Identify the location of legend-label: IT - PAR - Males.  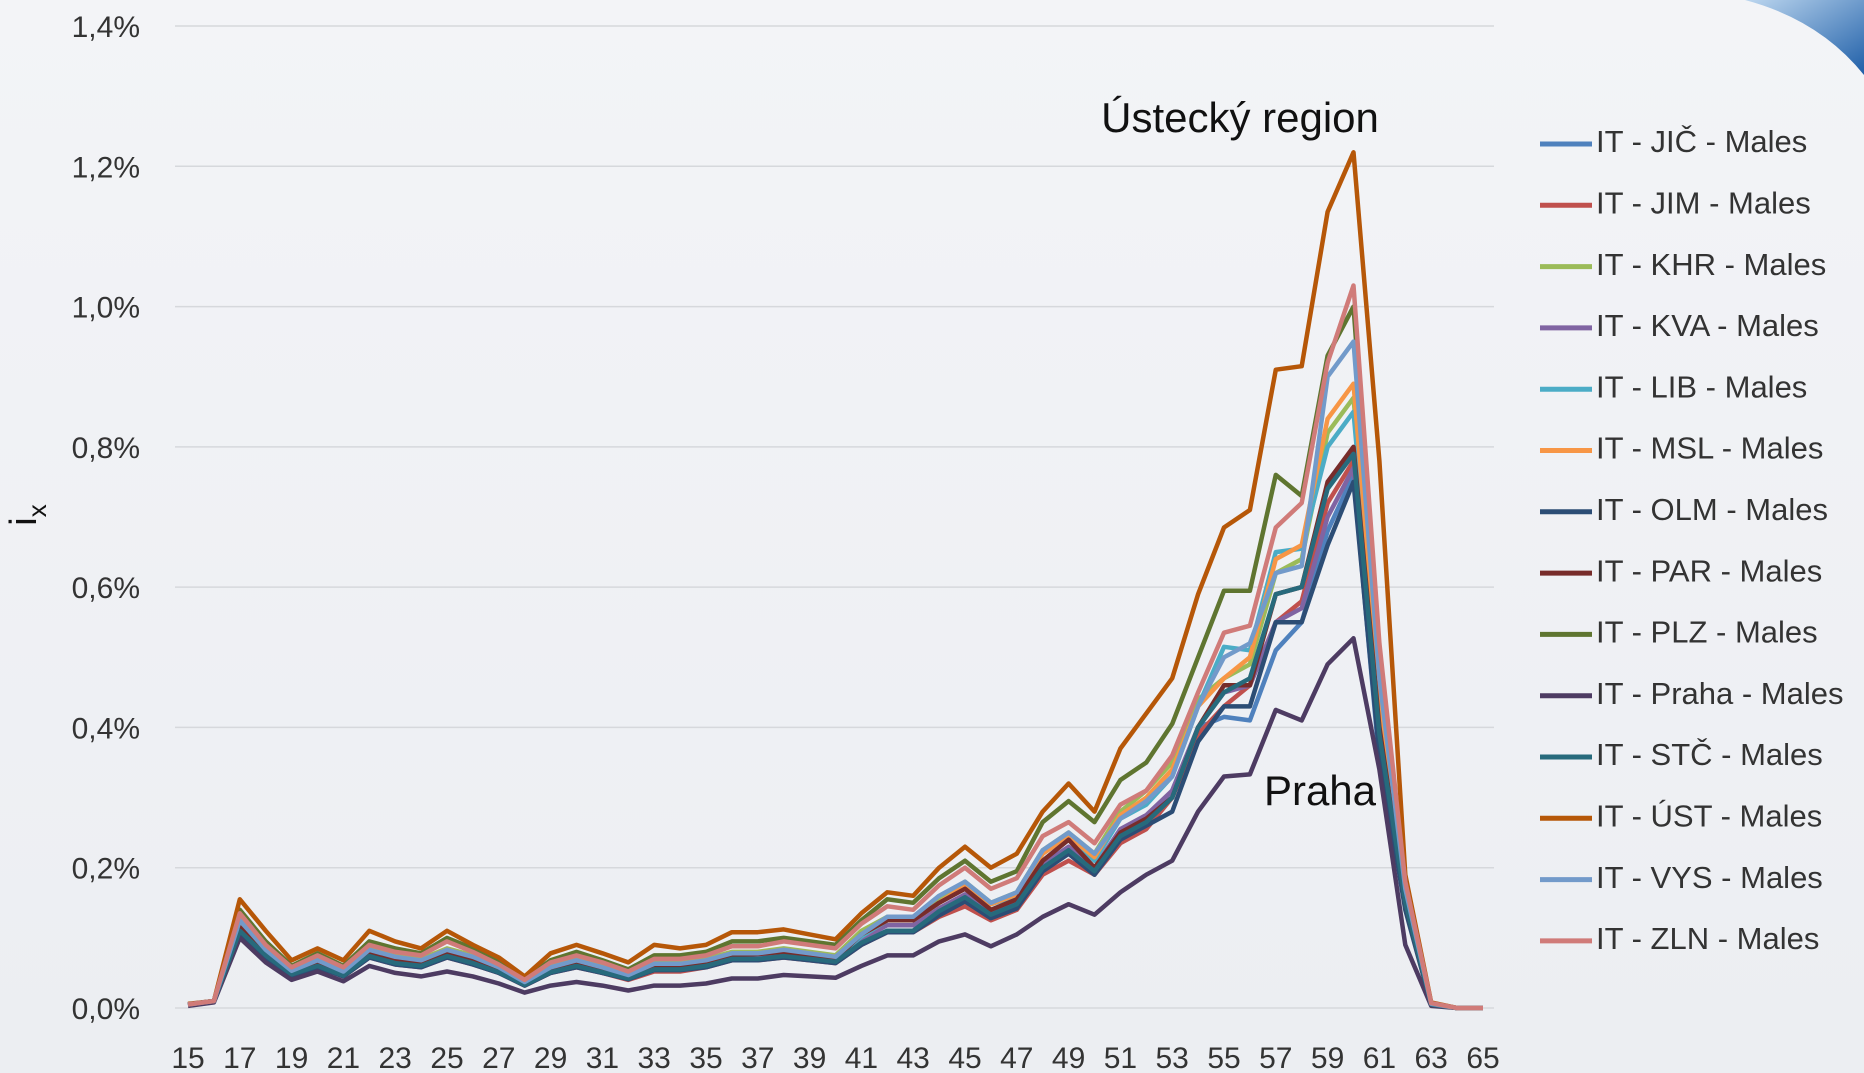
(1709, 570).